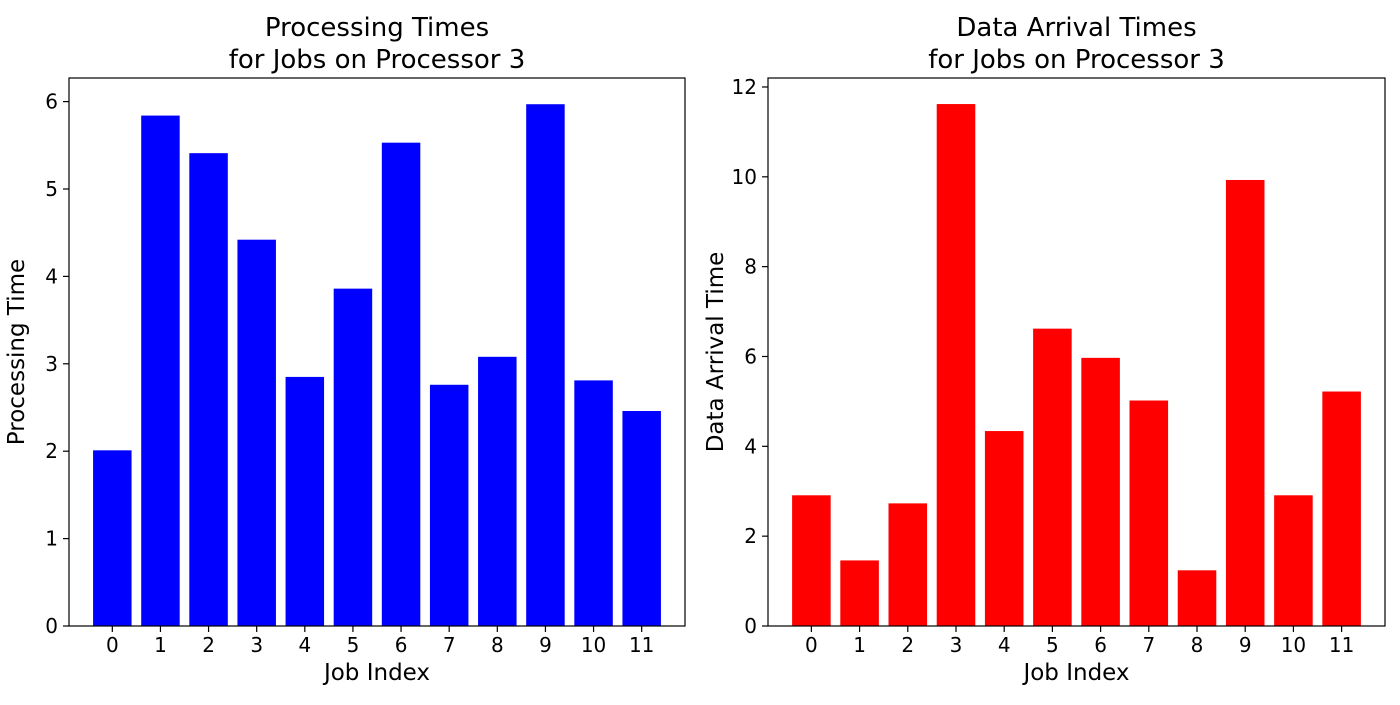 This screenshot has height=705, width=1400. What do you see at coordinates (377, 28) in the screenshot?
I see `chart-title-line: Processing Times` at bounding box center [377, 28].